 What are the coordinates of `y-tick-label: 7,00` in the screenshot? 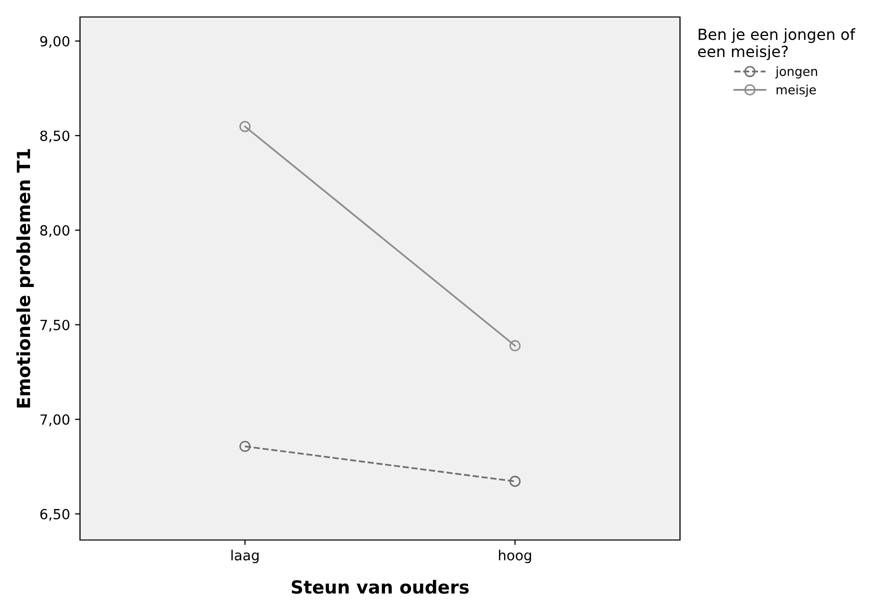 It's located at (55, 420).